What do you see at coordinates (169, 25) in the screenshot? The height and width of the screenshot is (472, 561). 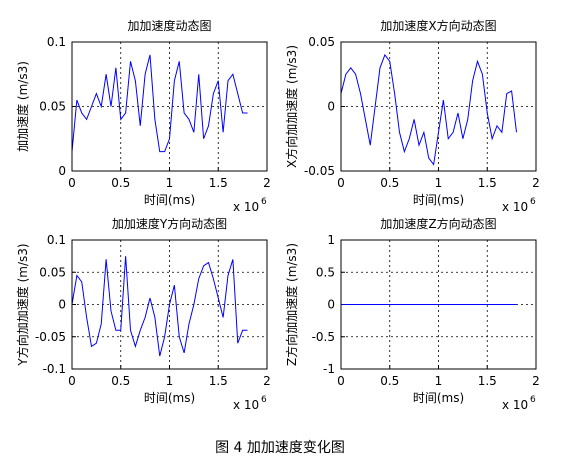 I see `chart-title: 加加速度动态图` at bounding box center [169, 25].